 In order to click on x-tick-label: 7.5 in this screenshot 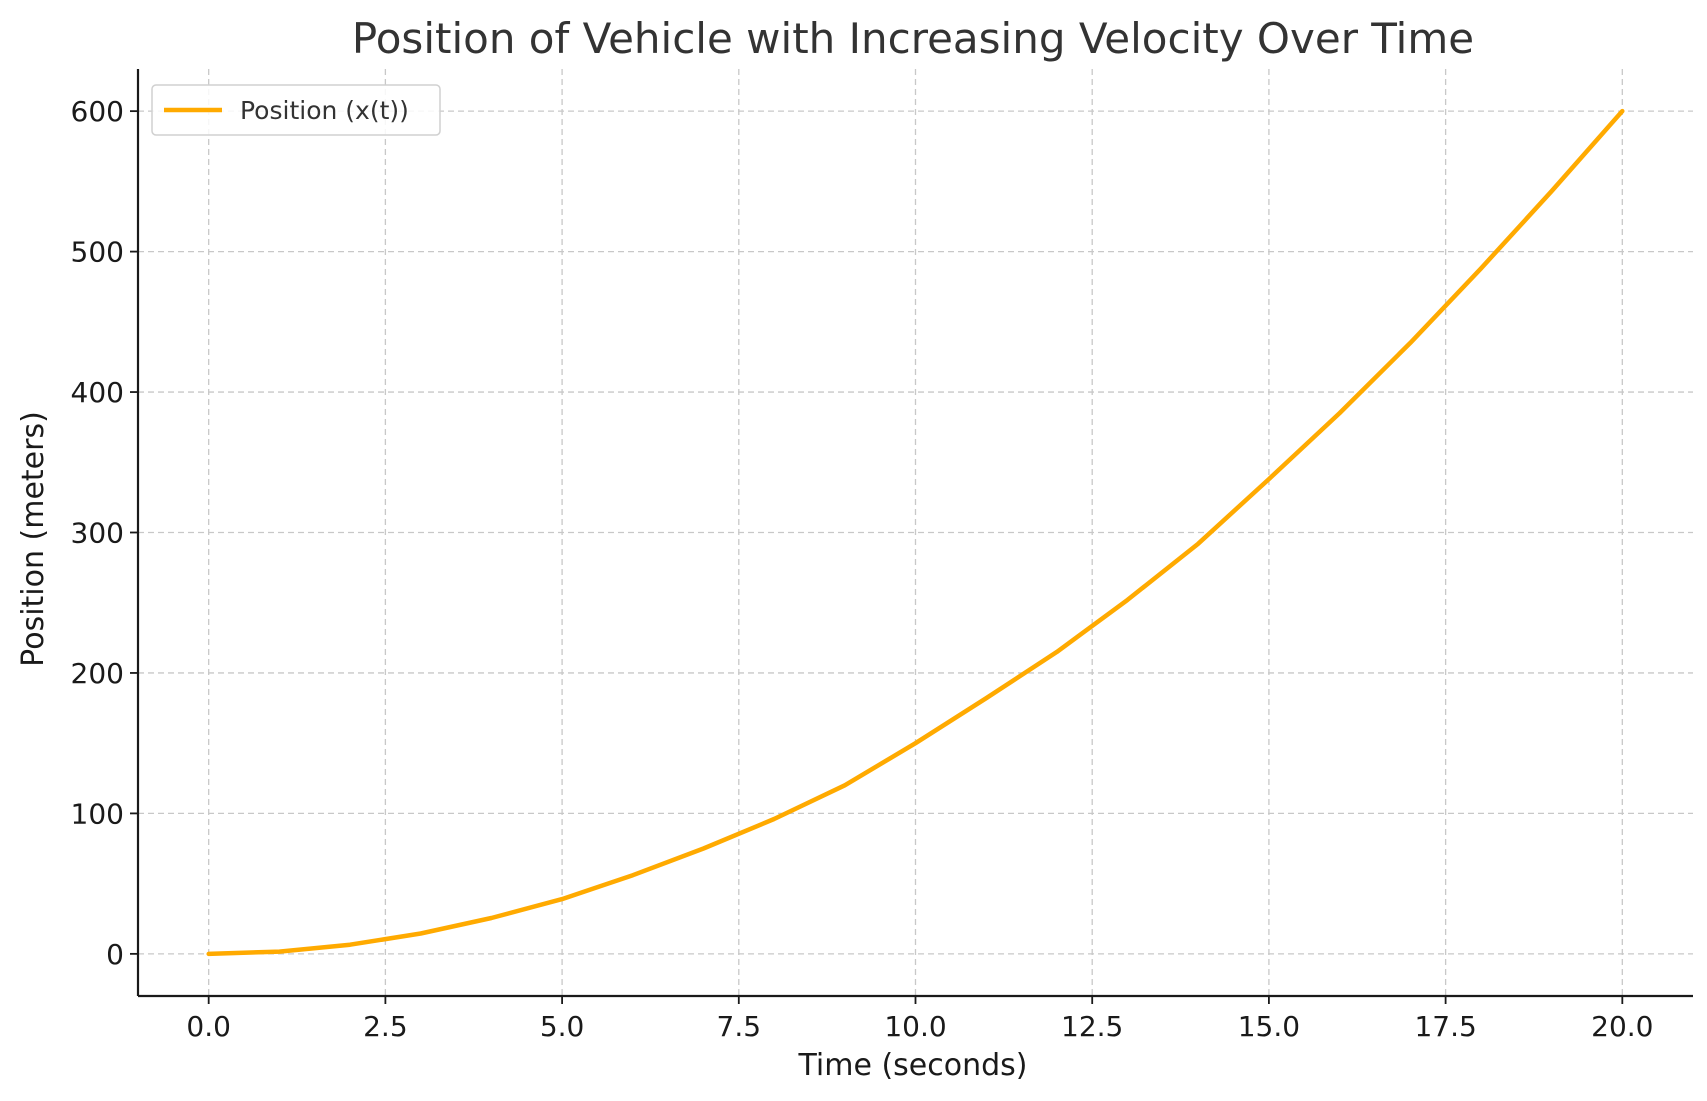, I will do `click(739, 1026)`.